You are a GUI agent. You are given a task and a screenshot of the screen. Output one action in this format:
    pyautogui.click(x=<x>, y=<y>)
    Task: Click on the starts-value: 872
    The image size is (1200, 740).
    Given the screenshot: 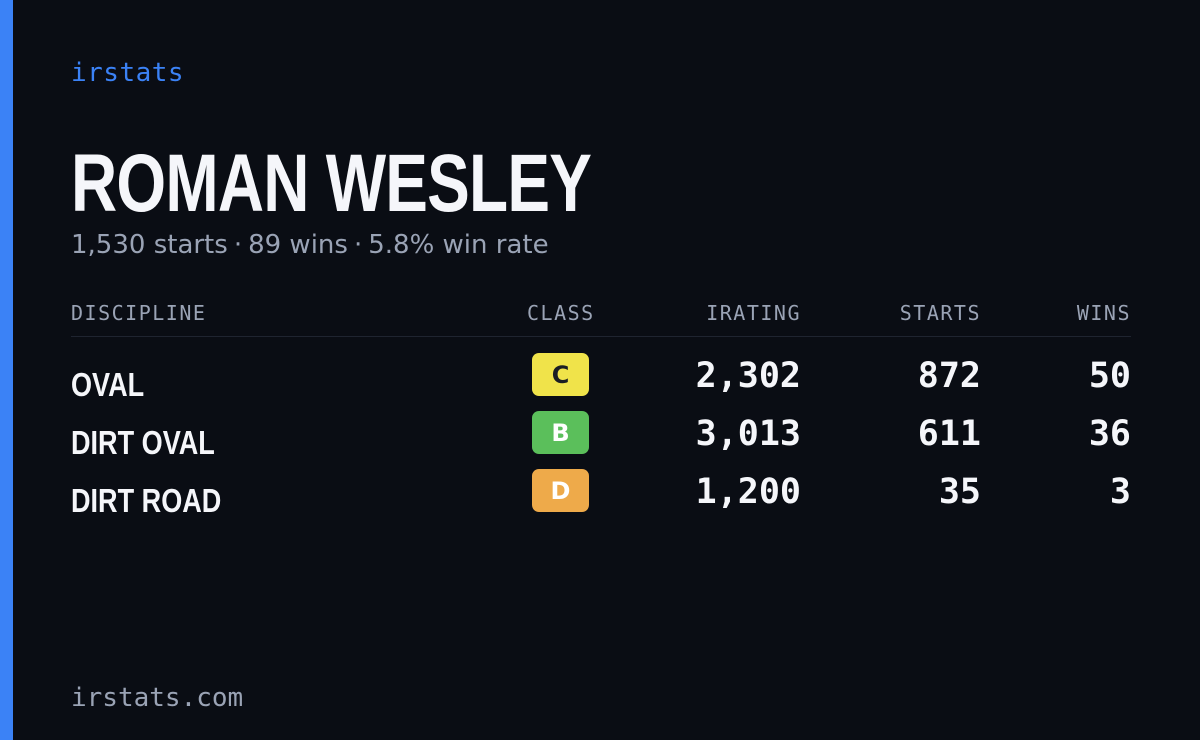 What is the action you would take?
    pyautogui.click(x=949, y=376)
    